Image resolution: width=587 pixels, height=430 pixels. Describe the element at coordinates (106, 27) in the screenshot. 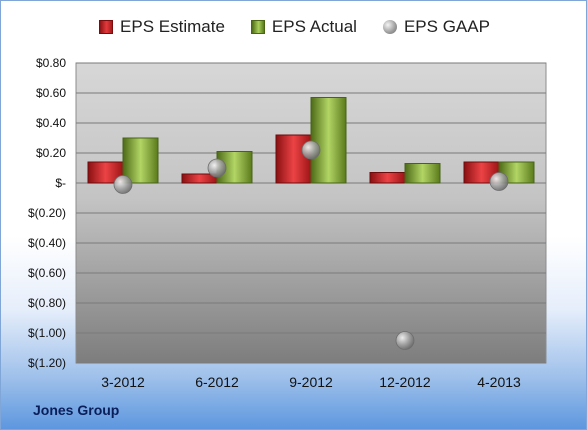

I see `legend-swatch-estimate` at that location.